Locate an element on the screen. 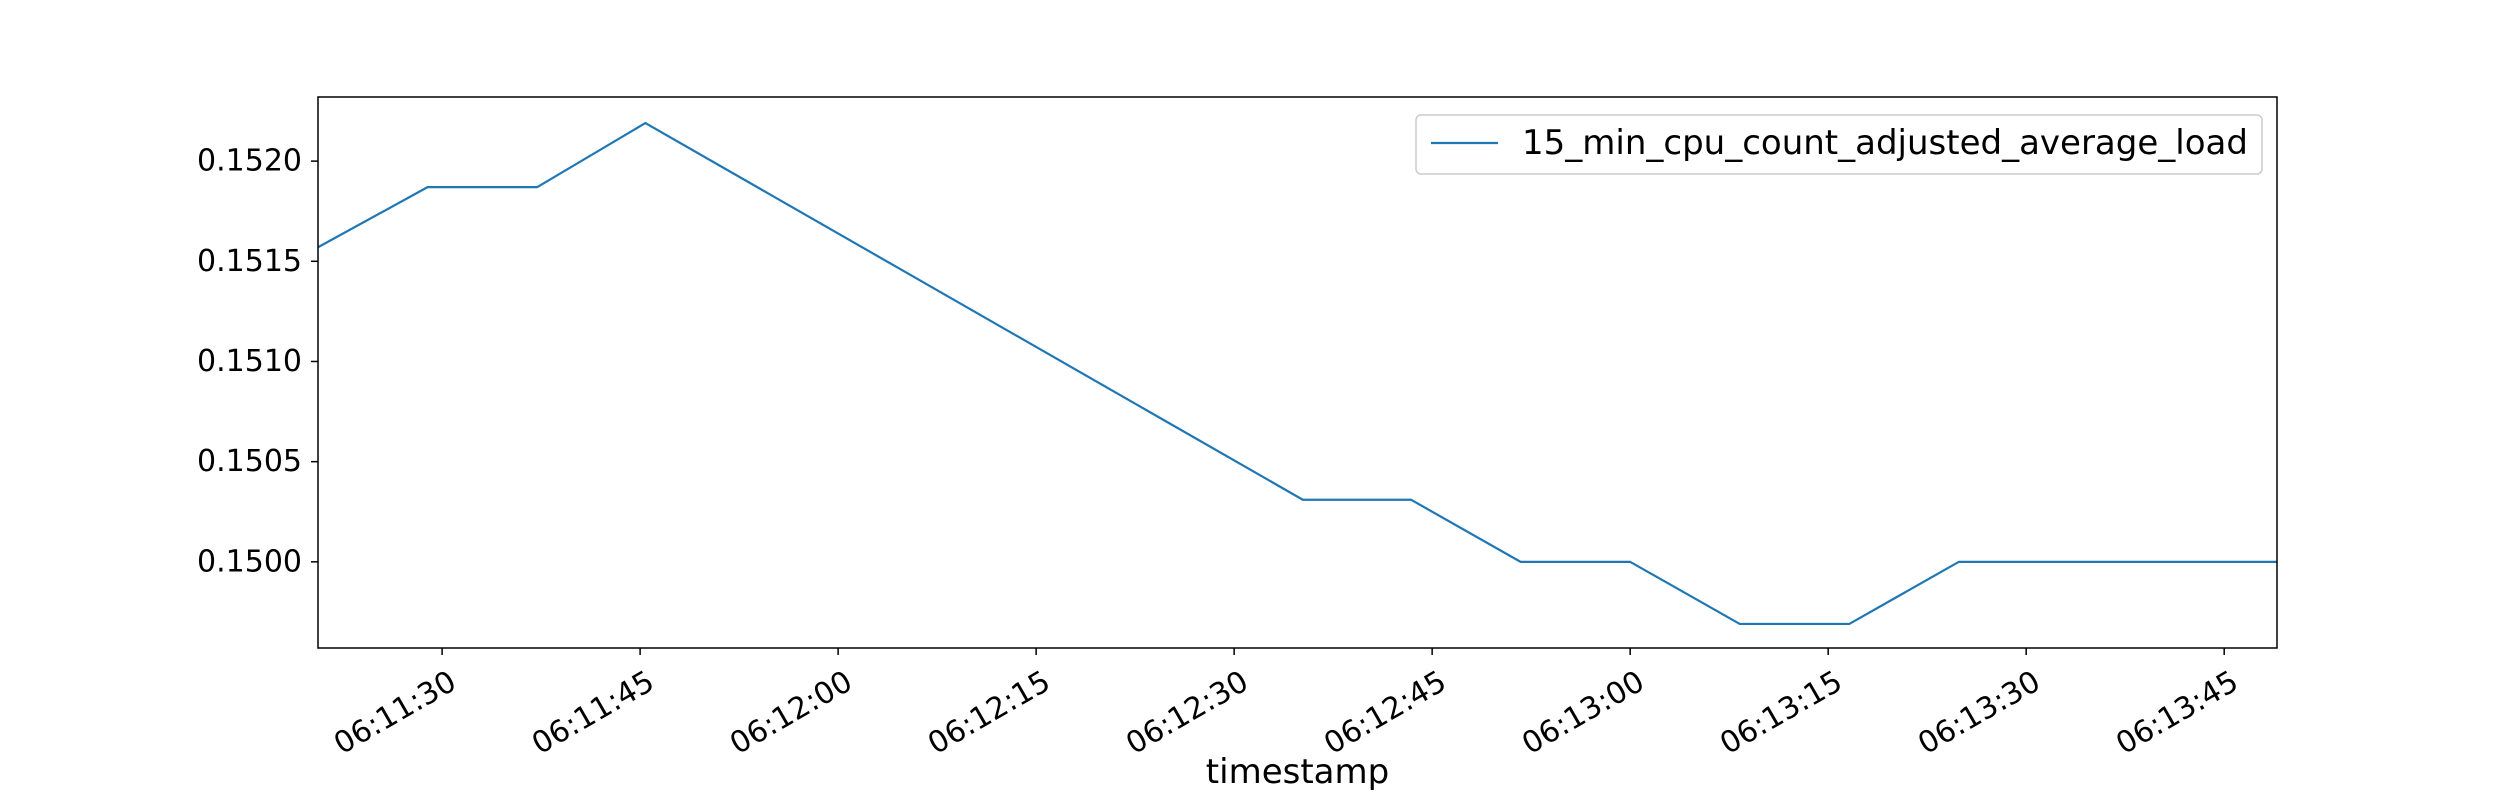  y-tick-label: 0.1500 is located at coordinates (249, 561).